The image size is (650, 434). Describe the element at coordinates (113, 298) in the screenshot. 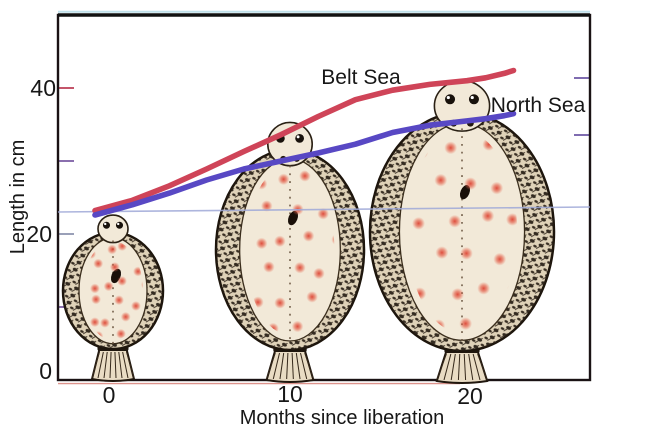

I see `plaice-drawing-small` at that location.